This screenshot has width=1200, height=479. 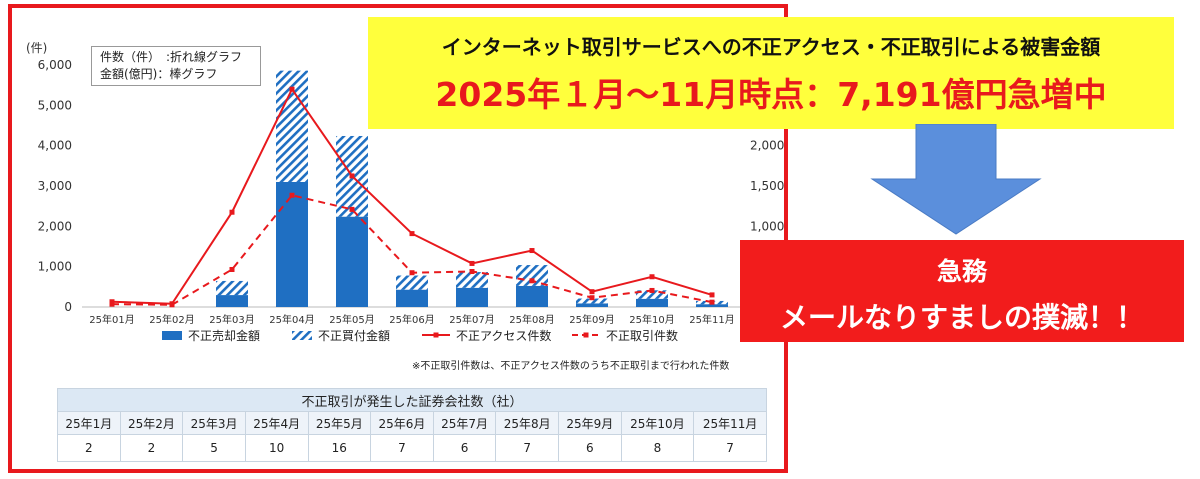 I want to click on chart-type-legend: 件数（件） :折れ線グラフ 金額(億円)：棒グラフ, so click(x=176, y=66).